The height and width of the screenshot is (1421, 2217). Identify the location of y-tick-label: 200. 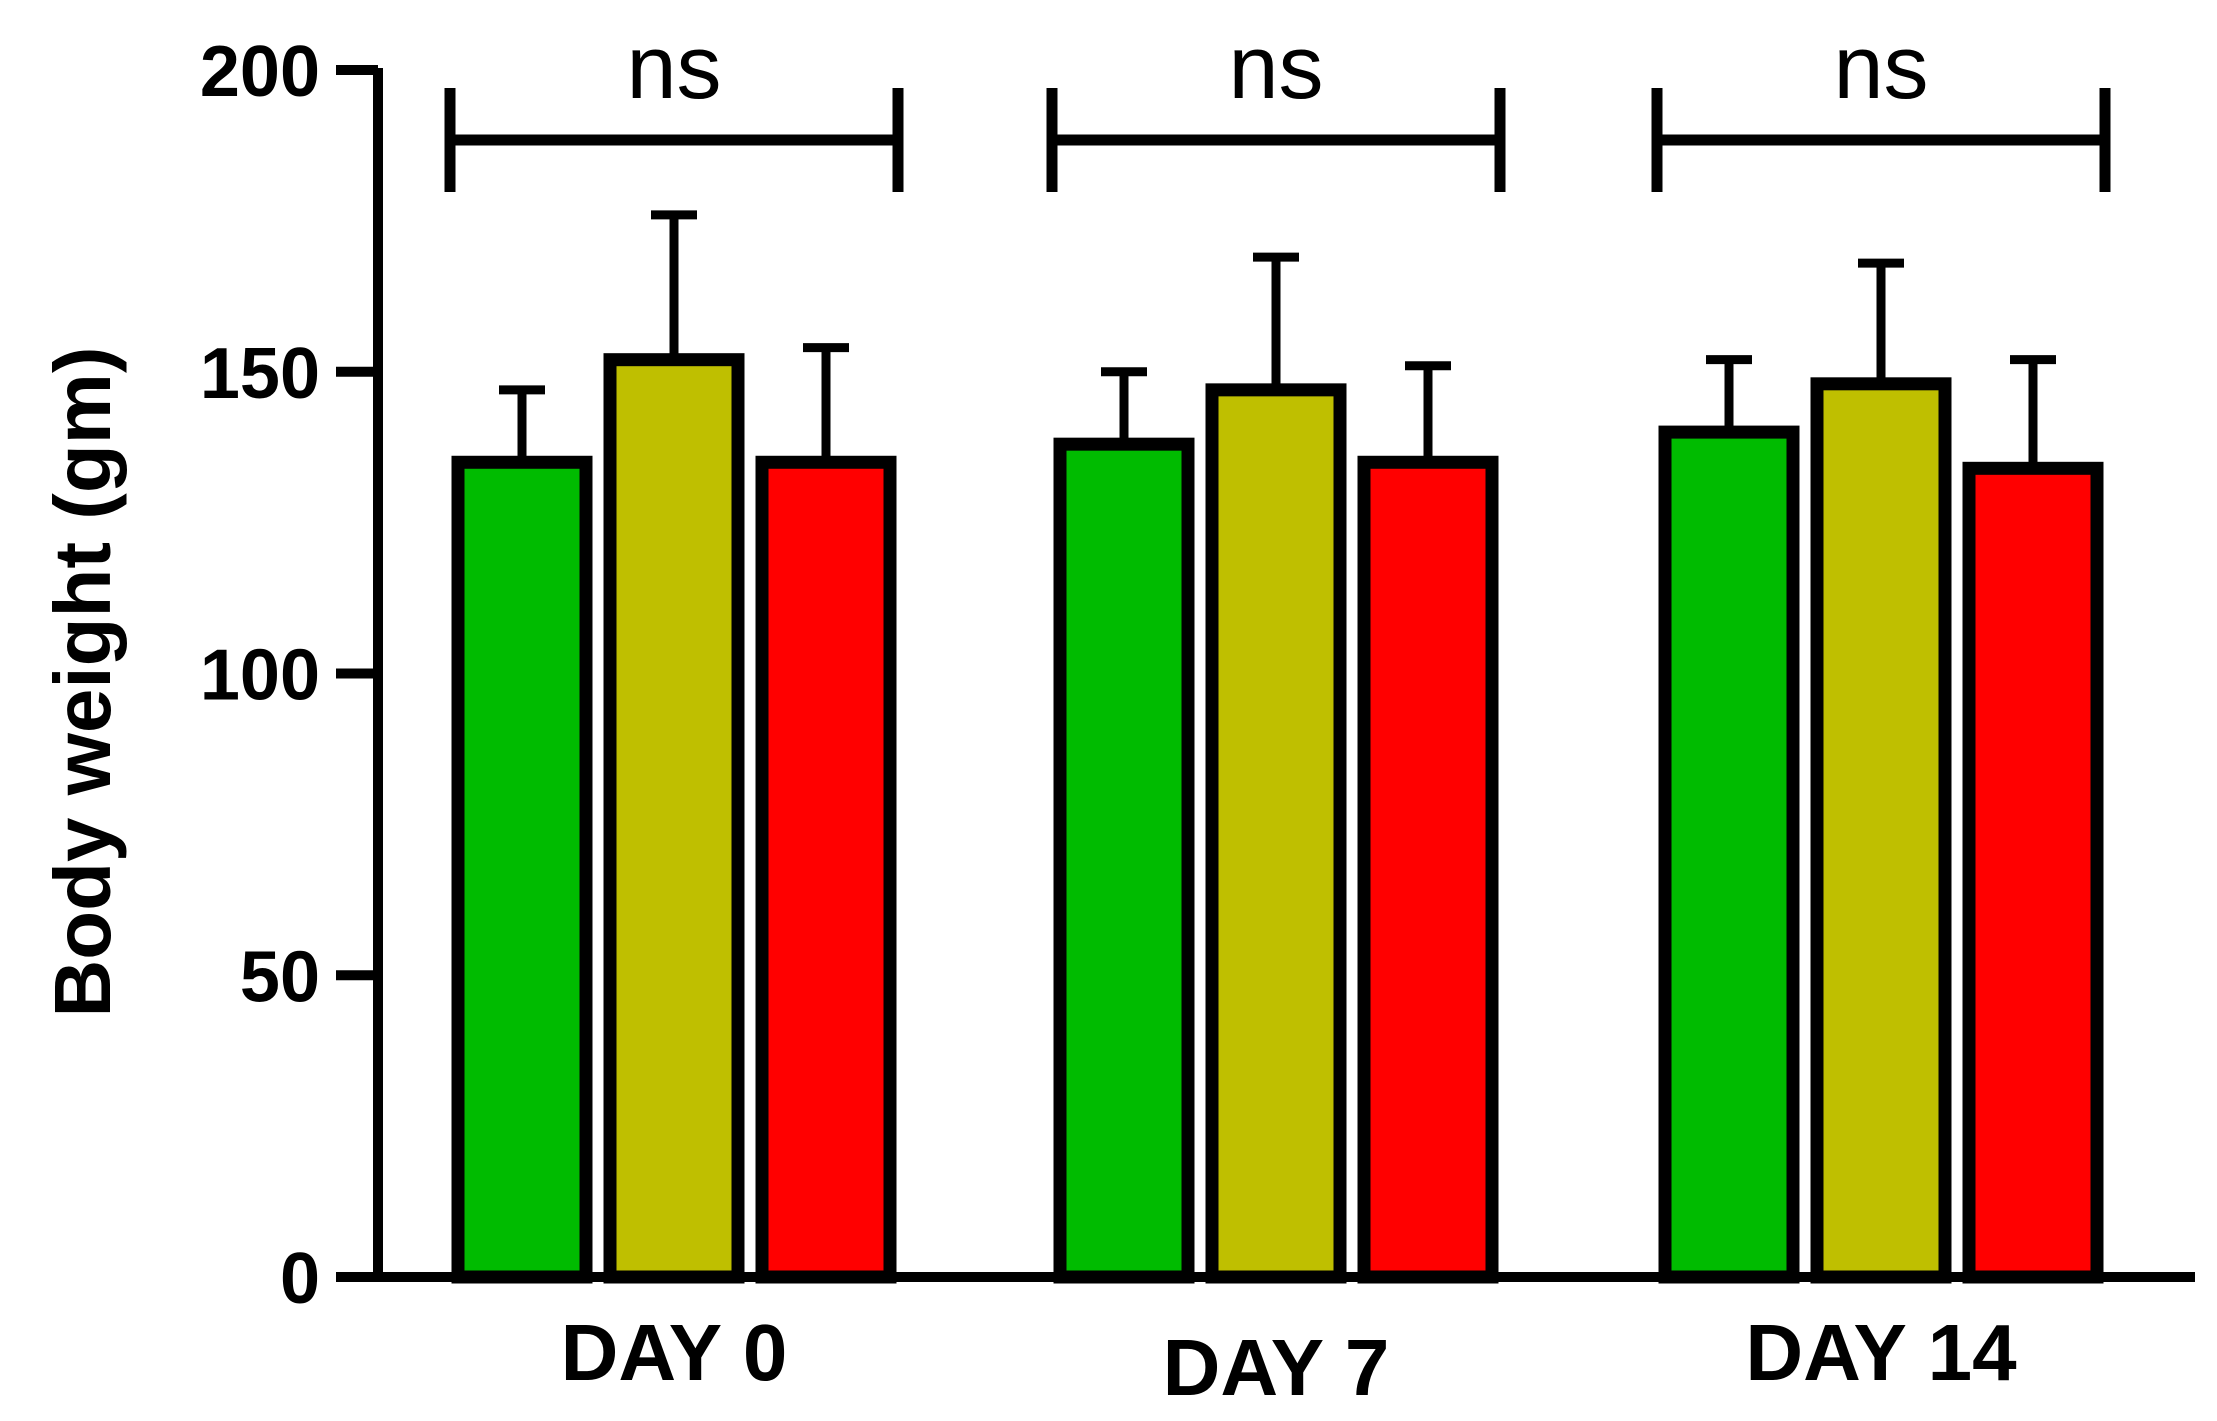
(260, 72).